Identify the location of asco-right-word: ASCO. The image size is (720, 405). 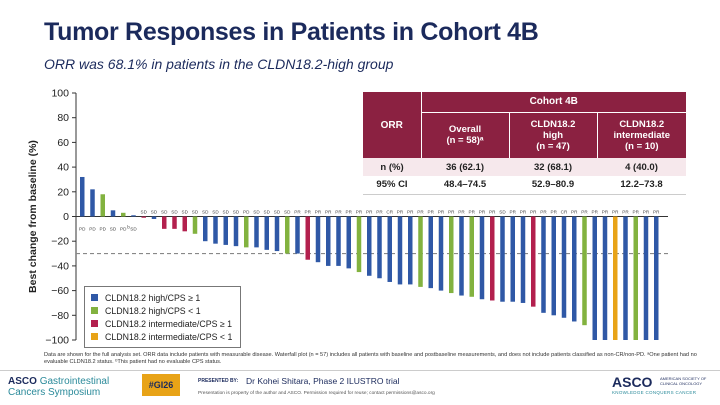
(632, 382).